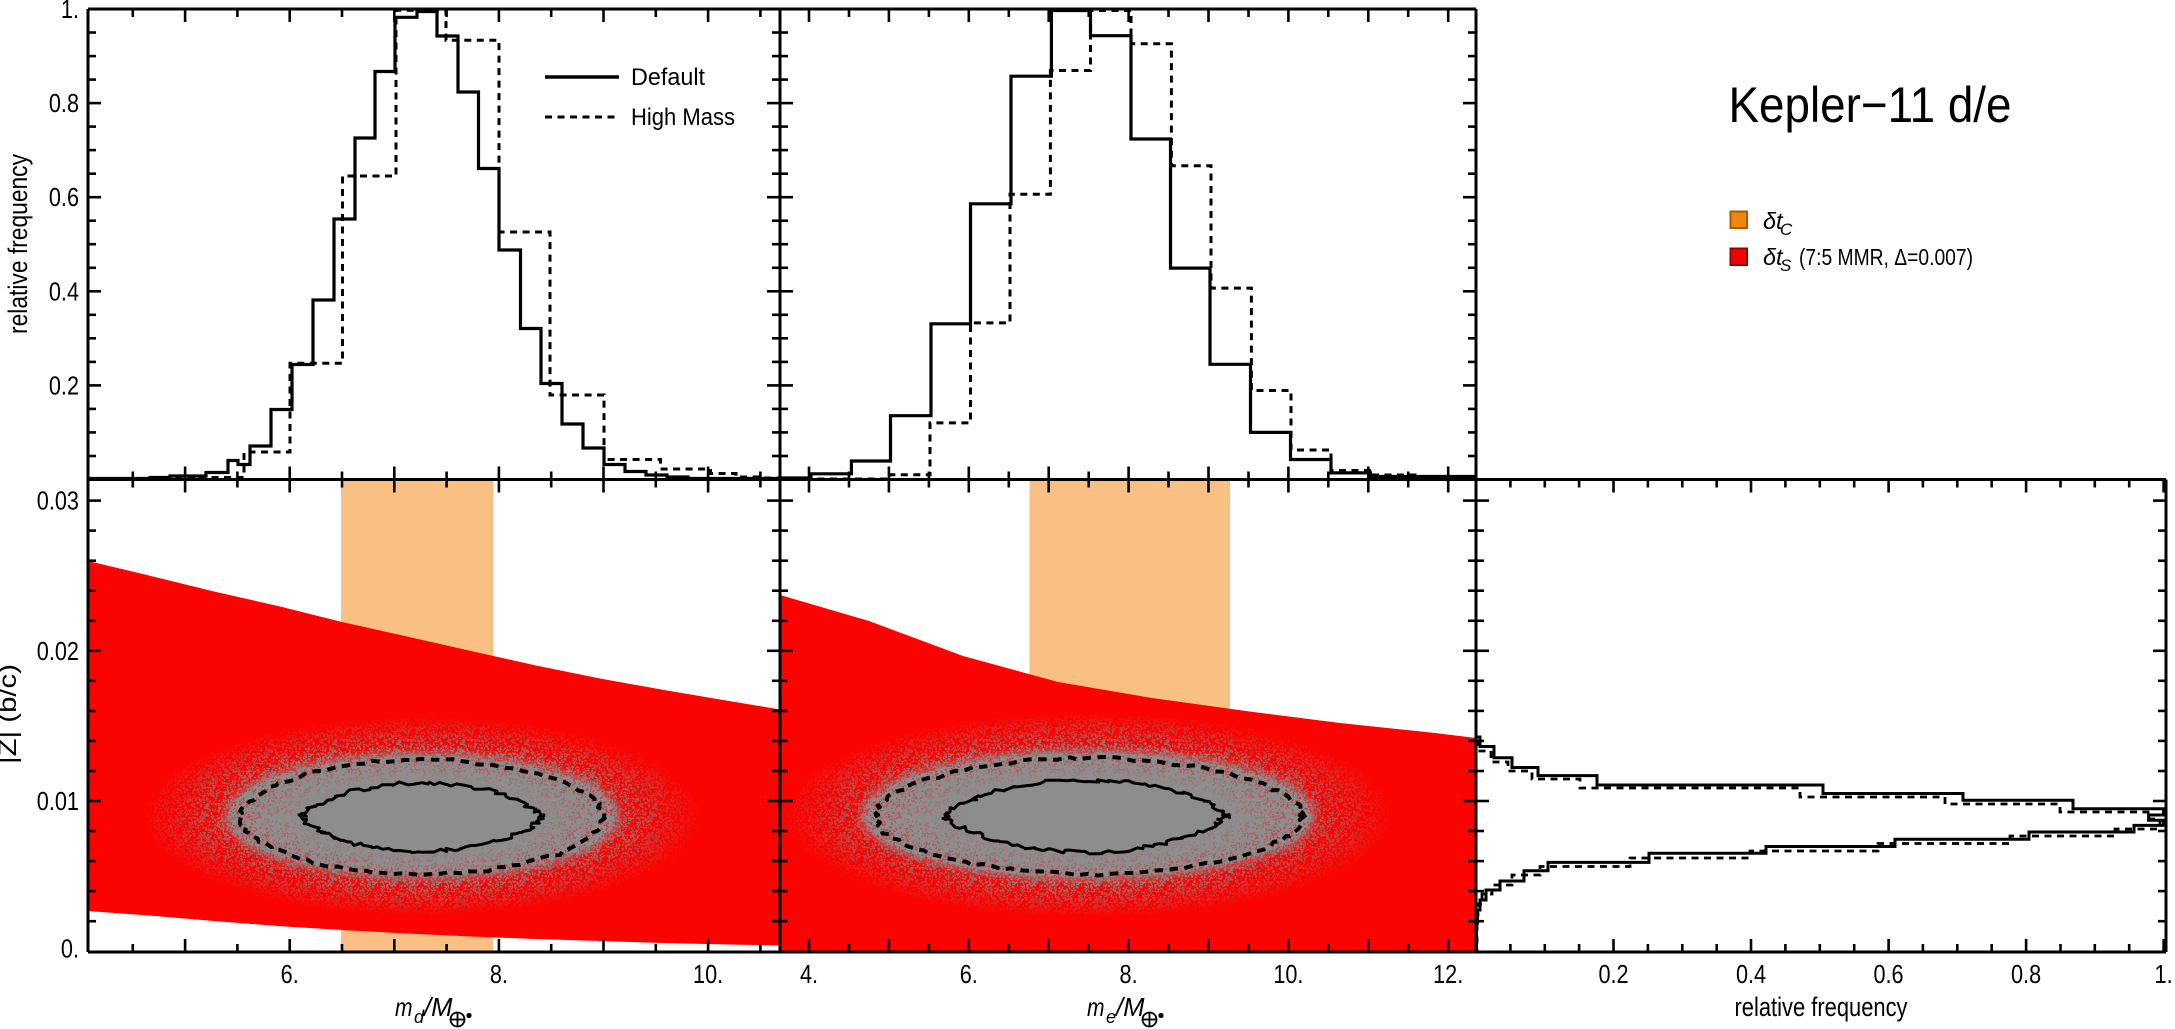 The height and width of the screenshot is (1029, 2175). Describe the element at coordinates (1786, 229) in the screenshot. I see `svg-text: C` at that location.